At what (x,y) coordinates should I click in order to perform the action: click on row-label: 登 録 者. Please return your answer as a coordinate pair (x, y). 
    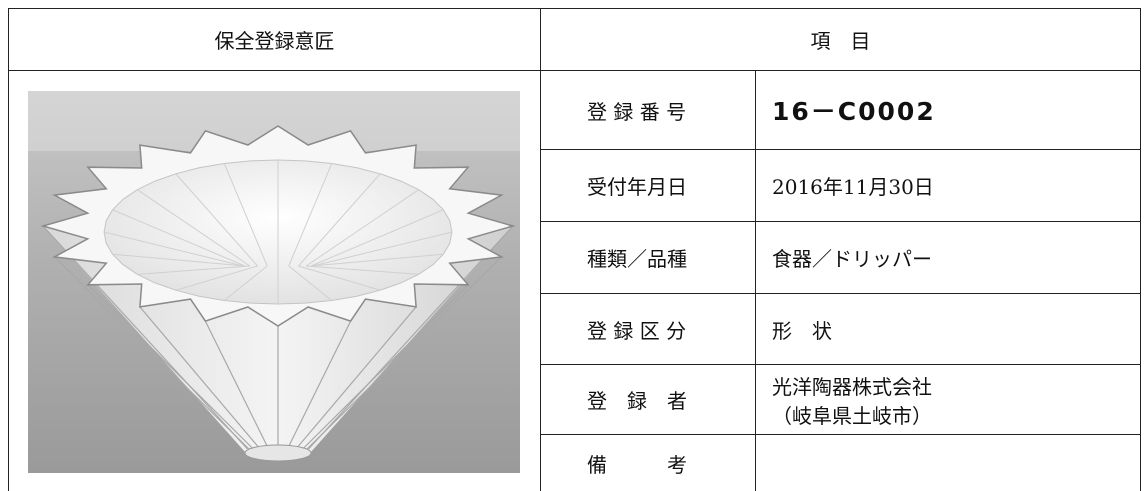
    Looking at the image, I should click on (648, 399).